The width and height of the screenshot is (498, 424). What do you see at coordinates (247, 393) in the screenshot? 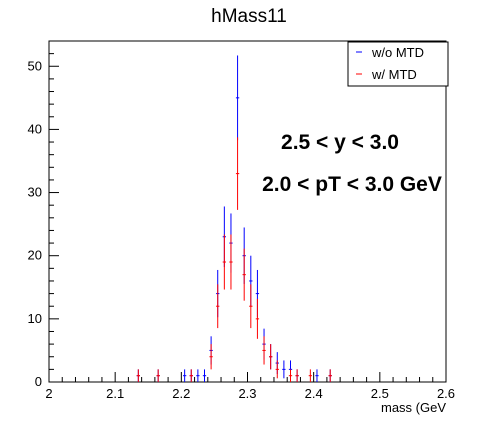
I see `x-tick-label: 2.3` at bounding box center [247, 393].